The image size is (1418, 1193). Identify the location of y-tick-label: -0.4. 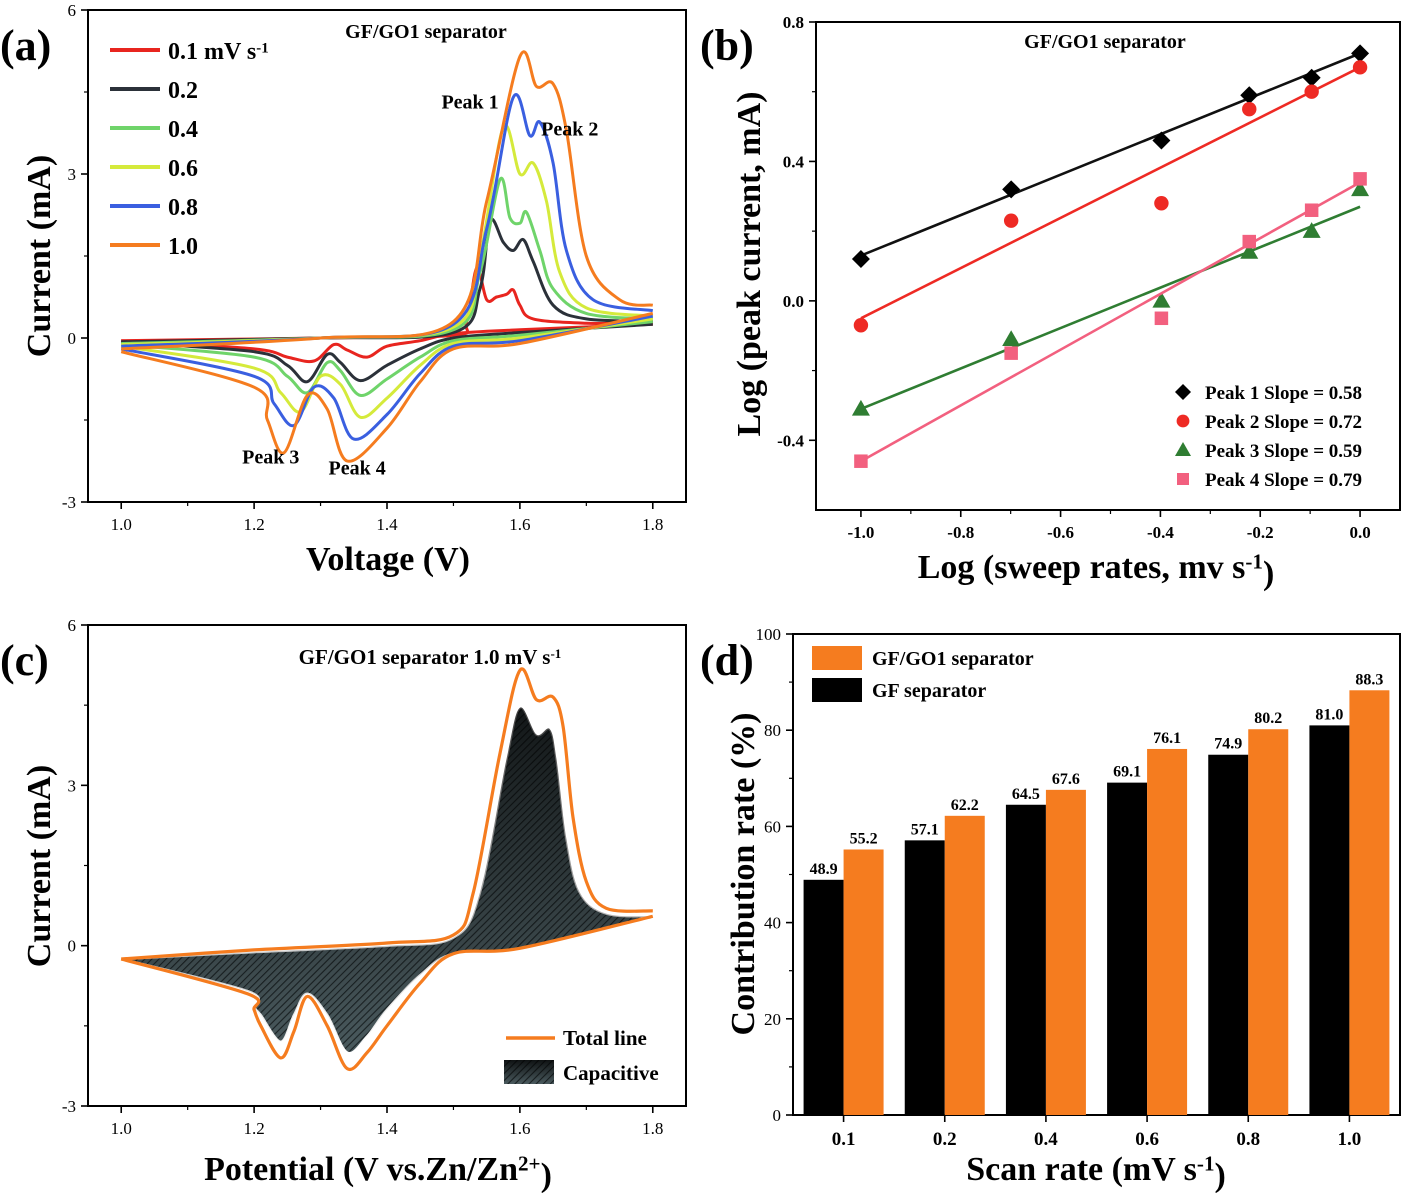
(790, 440).